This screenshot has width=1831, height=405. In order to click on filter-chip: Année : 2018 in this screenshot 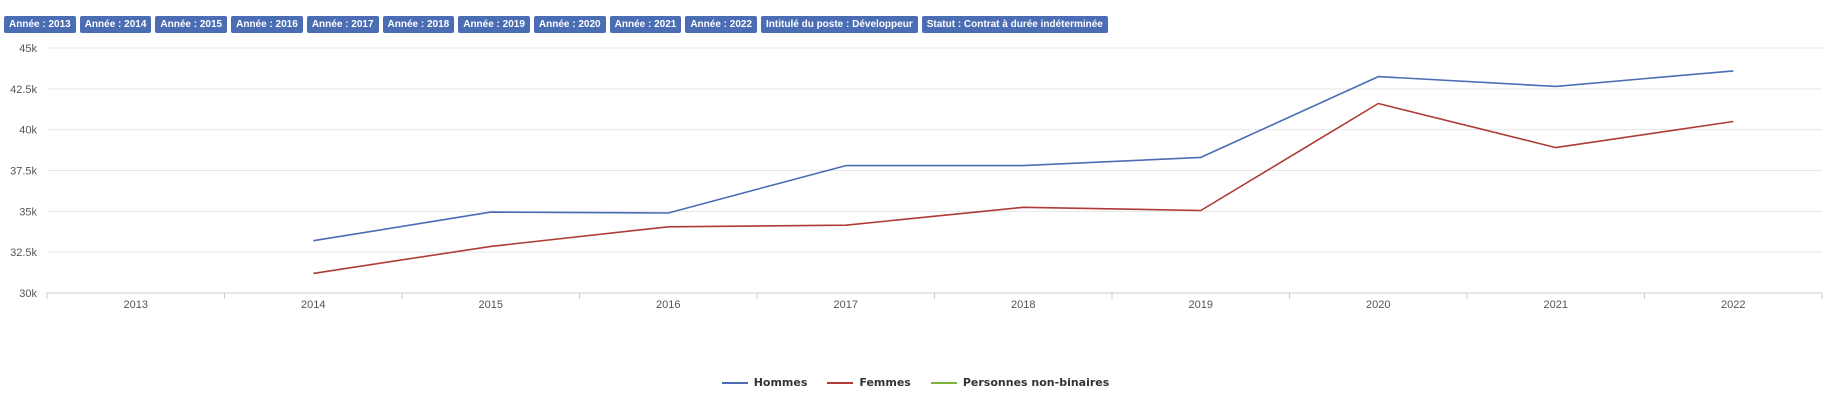, I will do `click(418, 24)`.